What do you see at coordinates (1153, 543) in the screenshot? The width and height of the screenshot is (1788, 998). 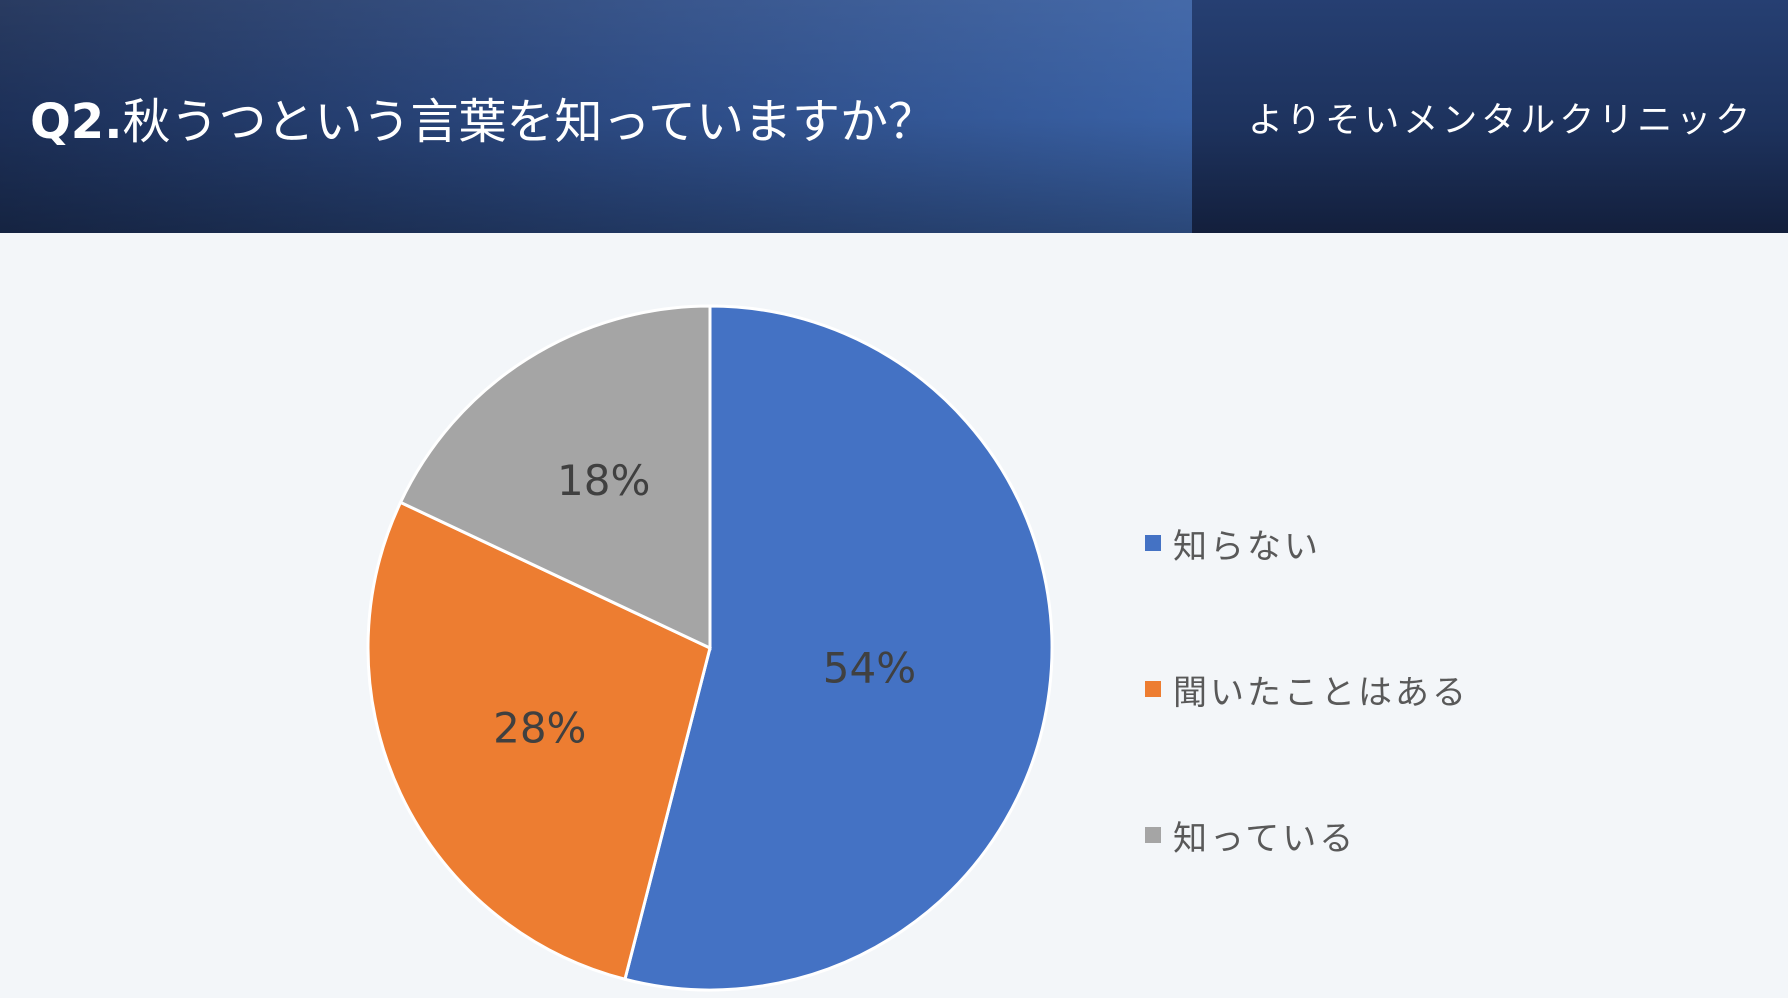 I see `legend-swatch-shiranai` at bounding box center [1153, 543].